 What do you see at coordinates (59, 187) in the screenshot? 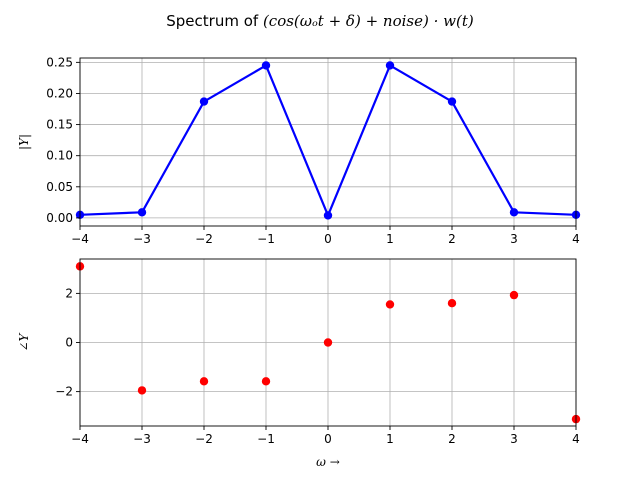
I see `y-tick-label: 0.05` at bounding box center [59, 187].